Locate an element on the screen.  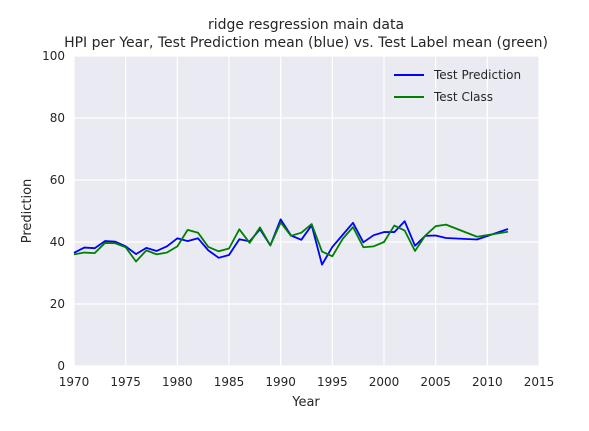
y-tick-label: 60 is located at coordinates (57, 180).